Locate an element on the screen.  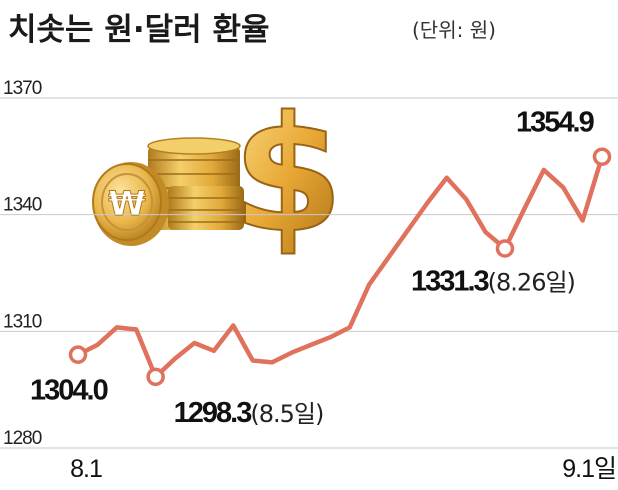
won-coin-icon: ₩ is located at coordinates (130, 204).